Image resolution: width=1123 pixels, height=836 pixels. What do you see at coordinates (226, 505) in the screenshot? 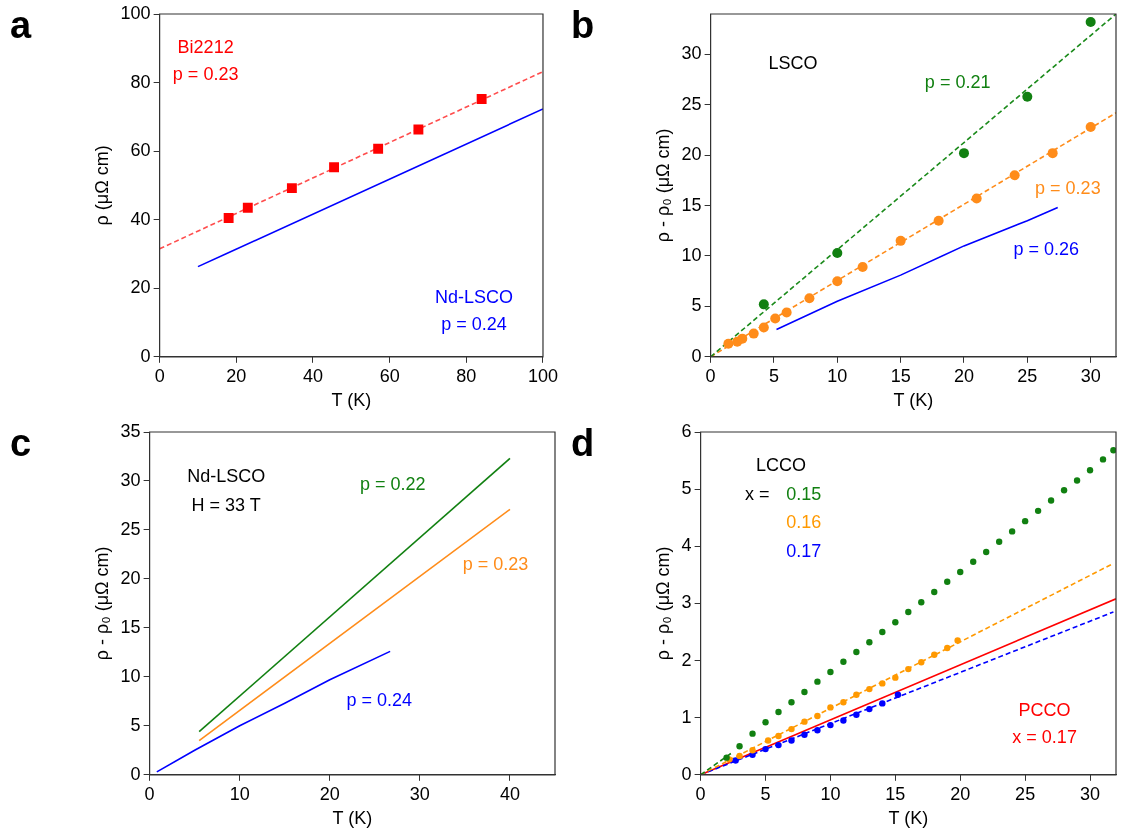
I see `annotation: H = 33 T` at bounding box center [226, 505].